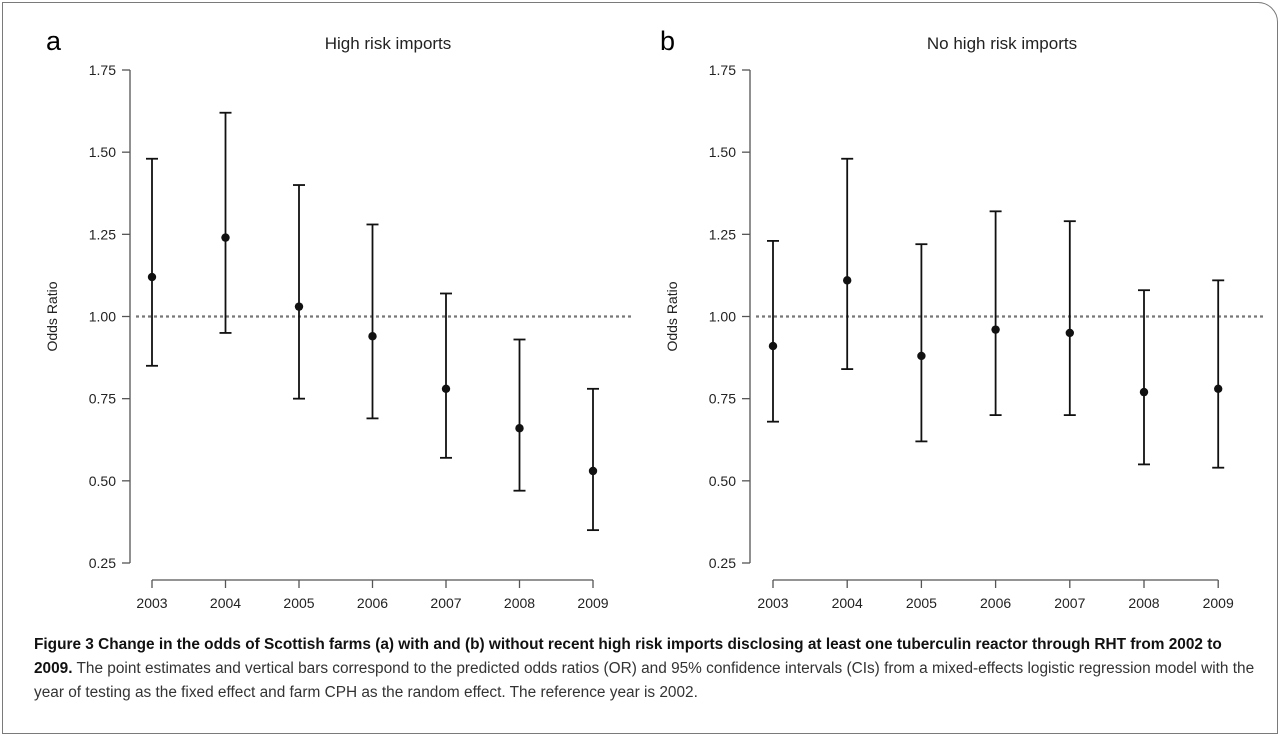 The height and width of the screenshot is (738, 1282). Describe the element at coordinates (1218, 389) in the screenshot. I see `panel-b-point-2009` at that location.